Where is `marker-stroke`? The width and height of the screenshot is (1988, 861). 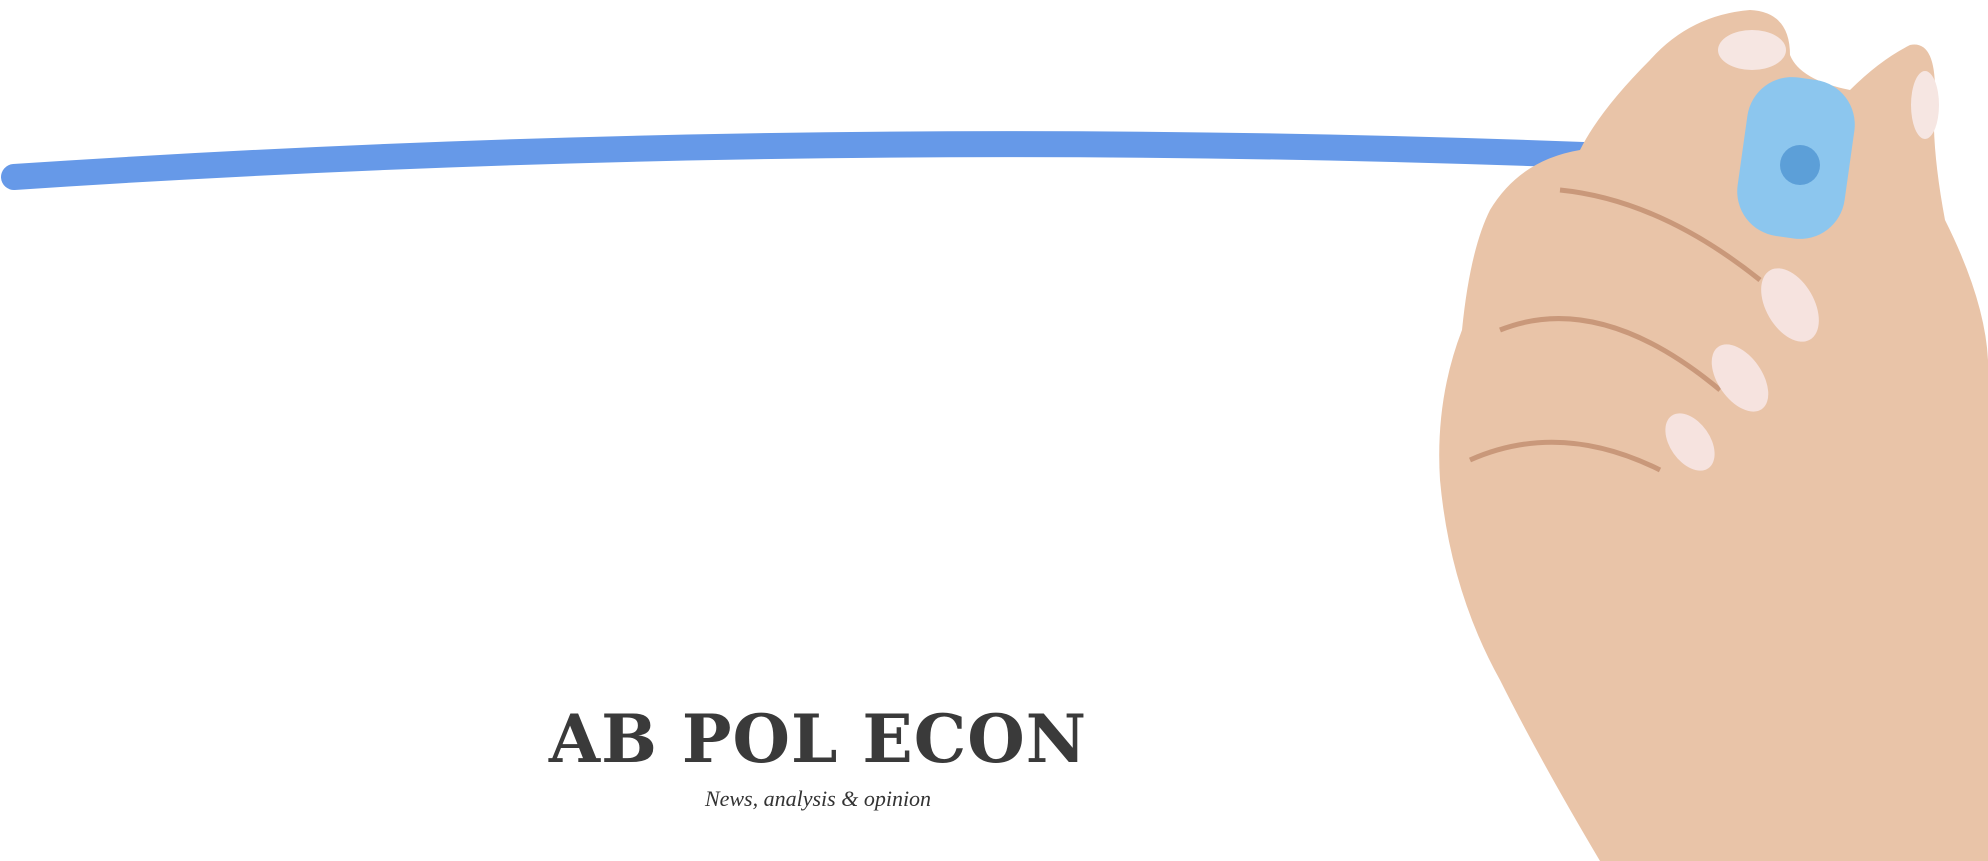
marker-stroke is located at coordinates (911, 160).